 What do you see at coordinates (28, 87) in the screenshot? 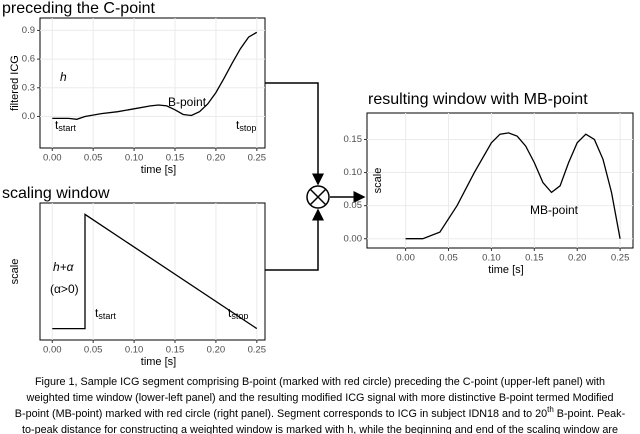
I see `y-tick-label: 0.3` at bounding box center [28, 87].